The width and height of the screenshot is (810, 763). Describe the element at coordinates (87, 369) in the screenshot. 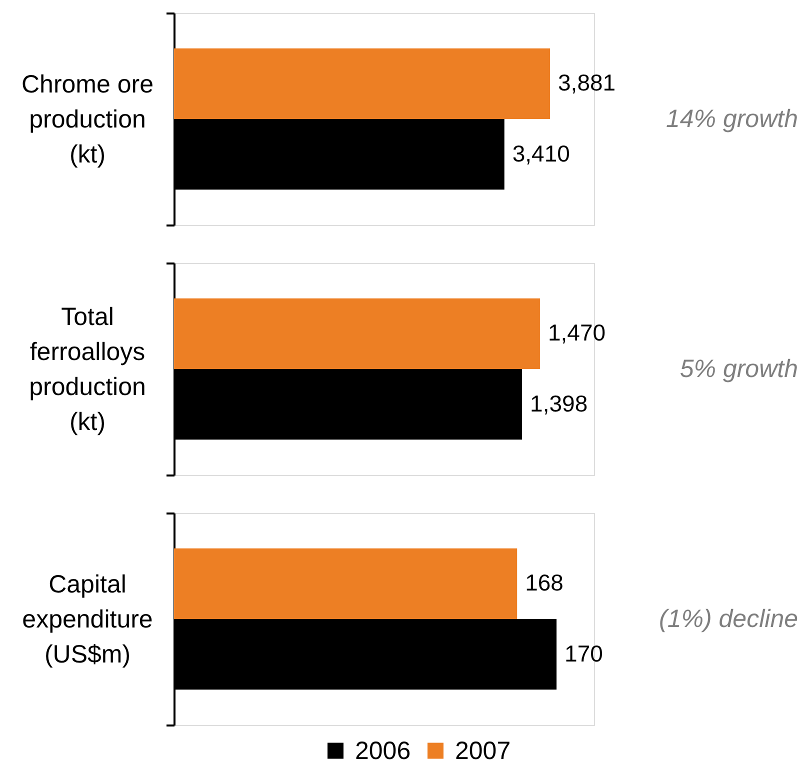

I see `y-tick-label: Total ferroalloys production (kt)` at that location.